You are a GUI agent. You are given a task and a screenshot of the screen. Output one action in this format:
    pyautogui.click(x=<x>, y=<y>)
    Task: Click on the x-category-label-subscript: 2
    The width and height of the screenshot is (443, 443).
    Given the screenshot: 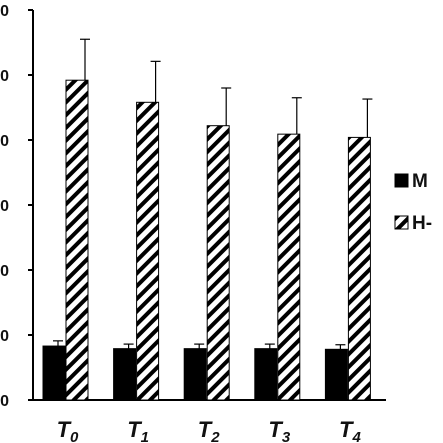 What is the action you would take?
    pyautogui.click(x=215, y=436)
    